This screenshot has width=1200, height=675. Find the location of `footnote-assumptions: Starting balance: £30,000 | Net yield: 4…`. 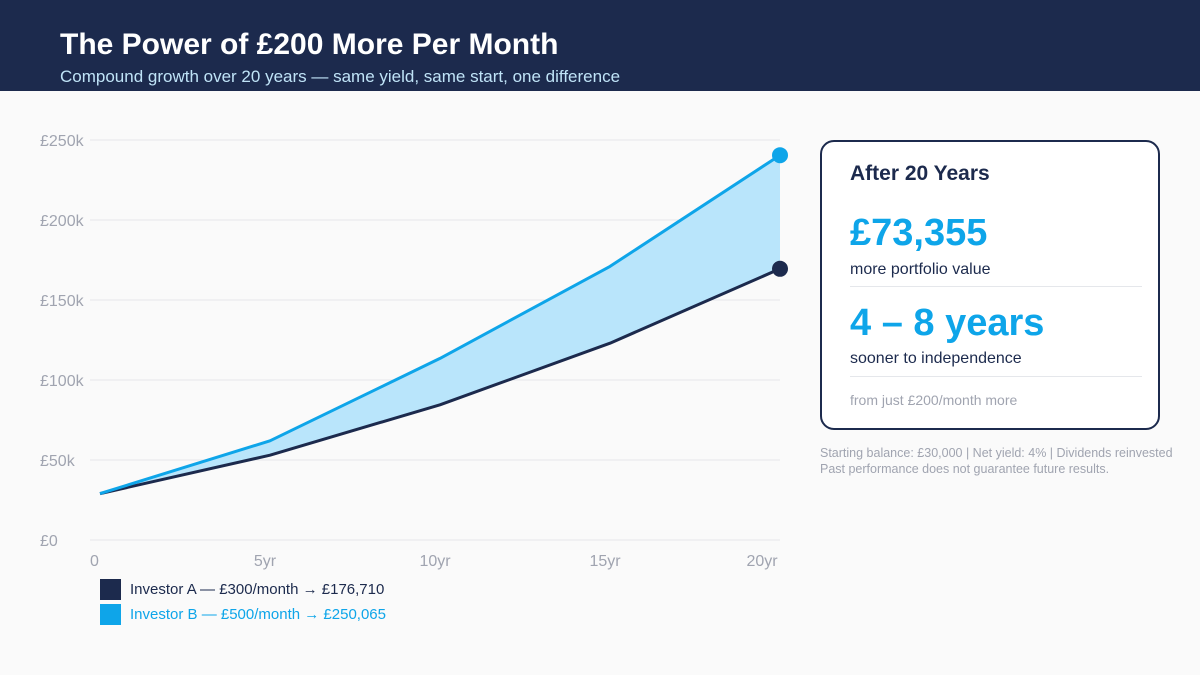

footnote-assumptions: Starting balance: £30,000 | Net yield: 4… is located at coordinates (996, 453).